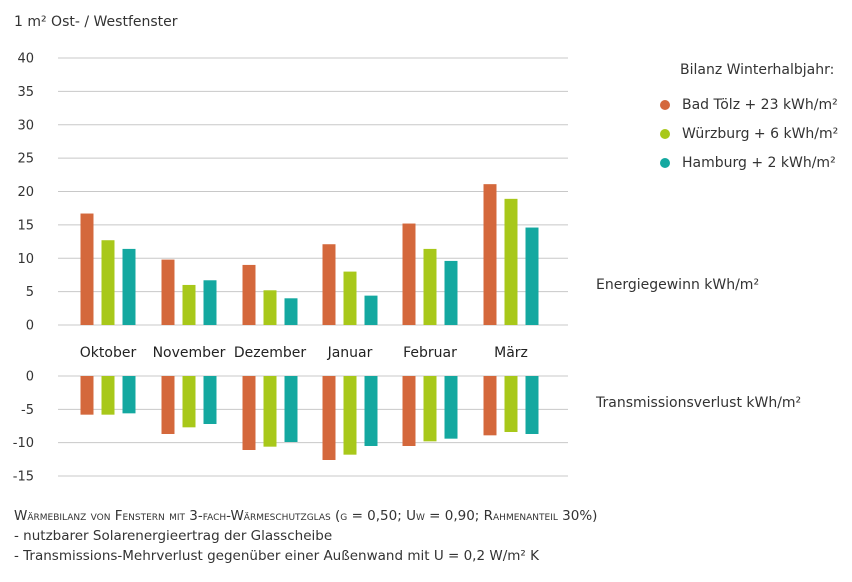 Image resolution: width=852 pixels, height=582 pixels. I want to click on loss-tick-label: 0, so click(30, 377).